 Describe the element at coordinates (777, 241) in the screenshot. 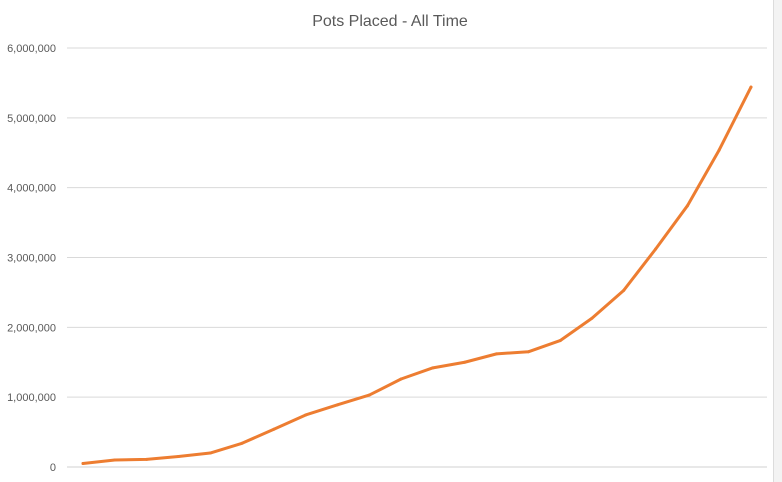

I see `window-edge` at that location.